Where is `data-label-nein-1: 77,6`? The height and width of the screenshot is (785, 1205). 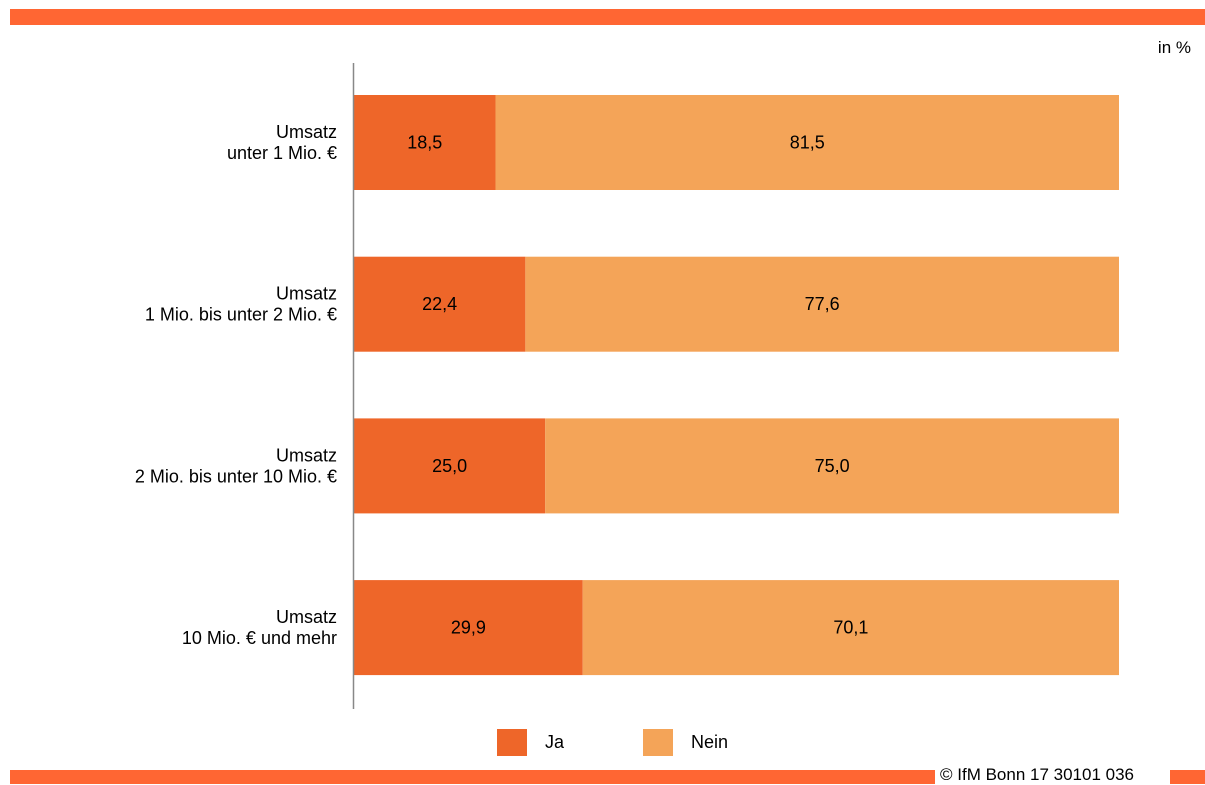
data-label-nein-1: 77,6 is located at coordinates (822, 304).